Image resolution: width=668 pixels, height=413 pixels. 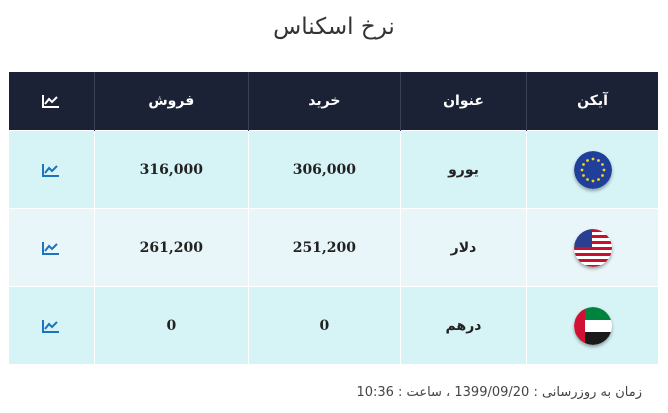 I want to click on buy-price: 306,000, so click(x=324, y=169).